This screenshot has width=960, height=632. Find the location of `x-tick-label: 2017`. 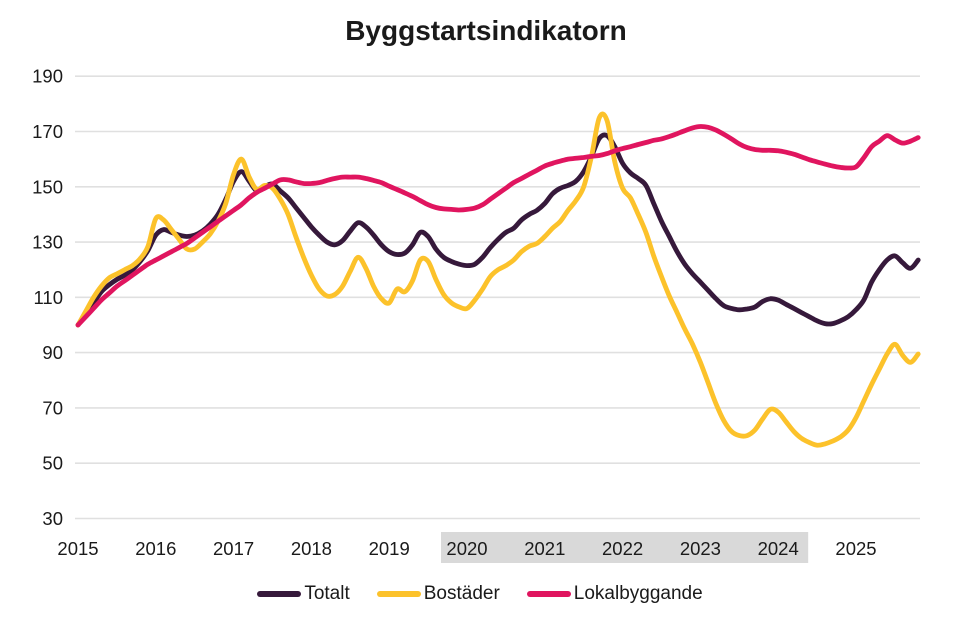

x-tick-label: 2017 is located at coordinates (233, 548).